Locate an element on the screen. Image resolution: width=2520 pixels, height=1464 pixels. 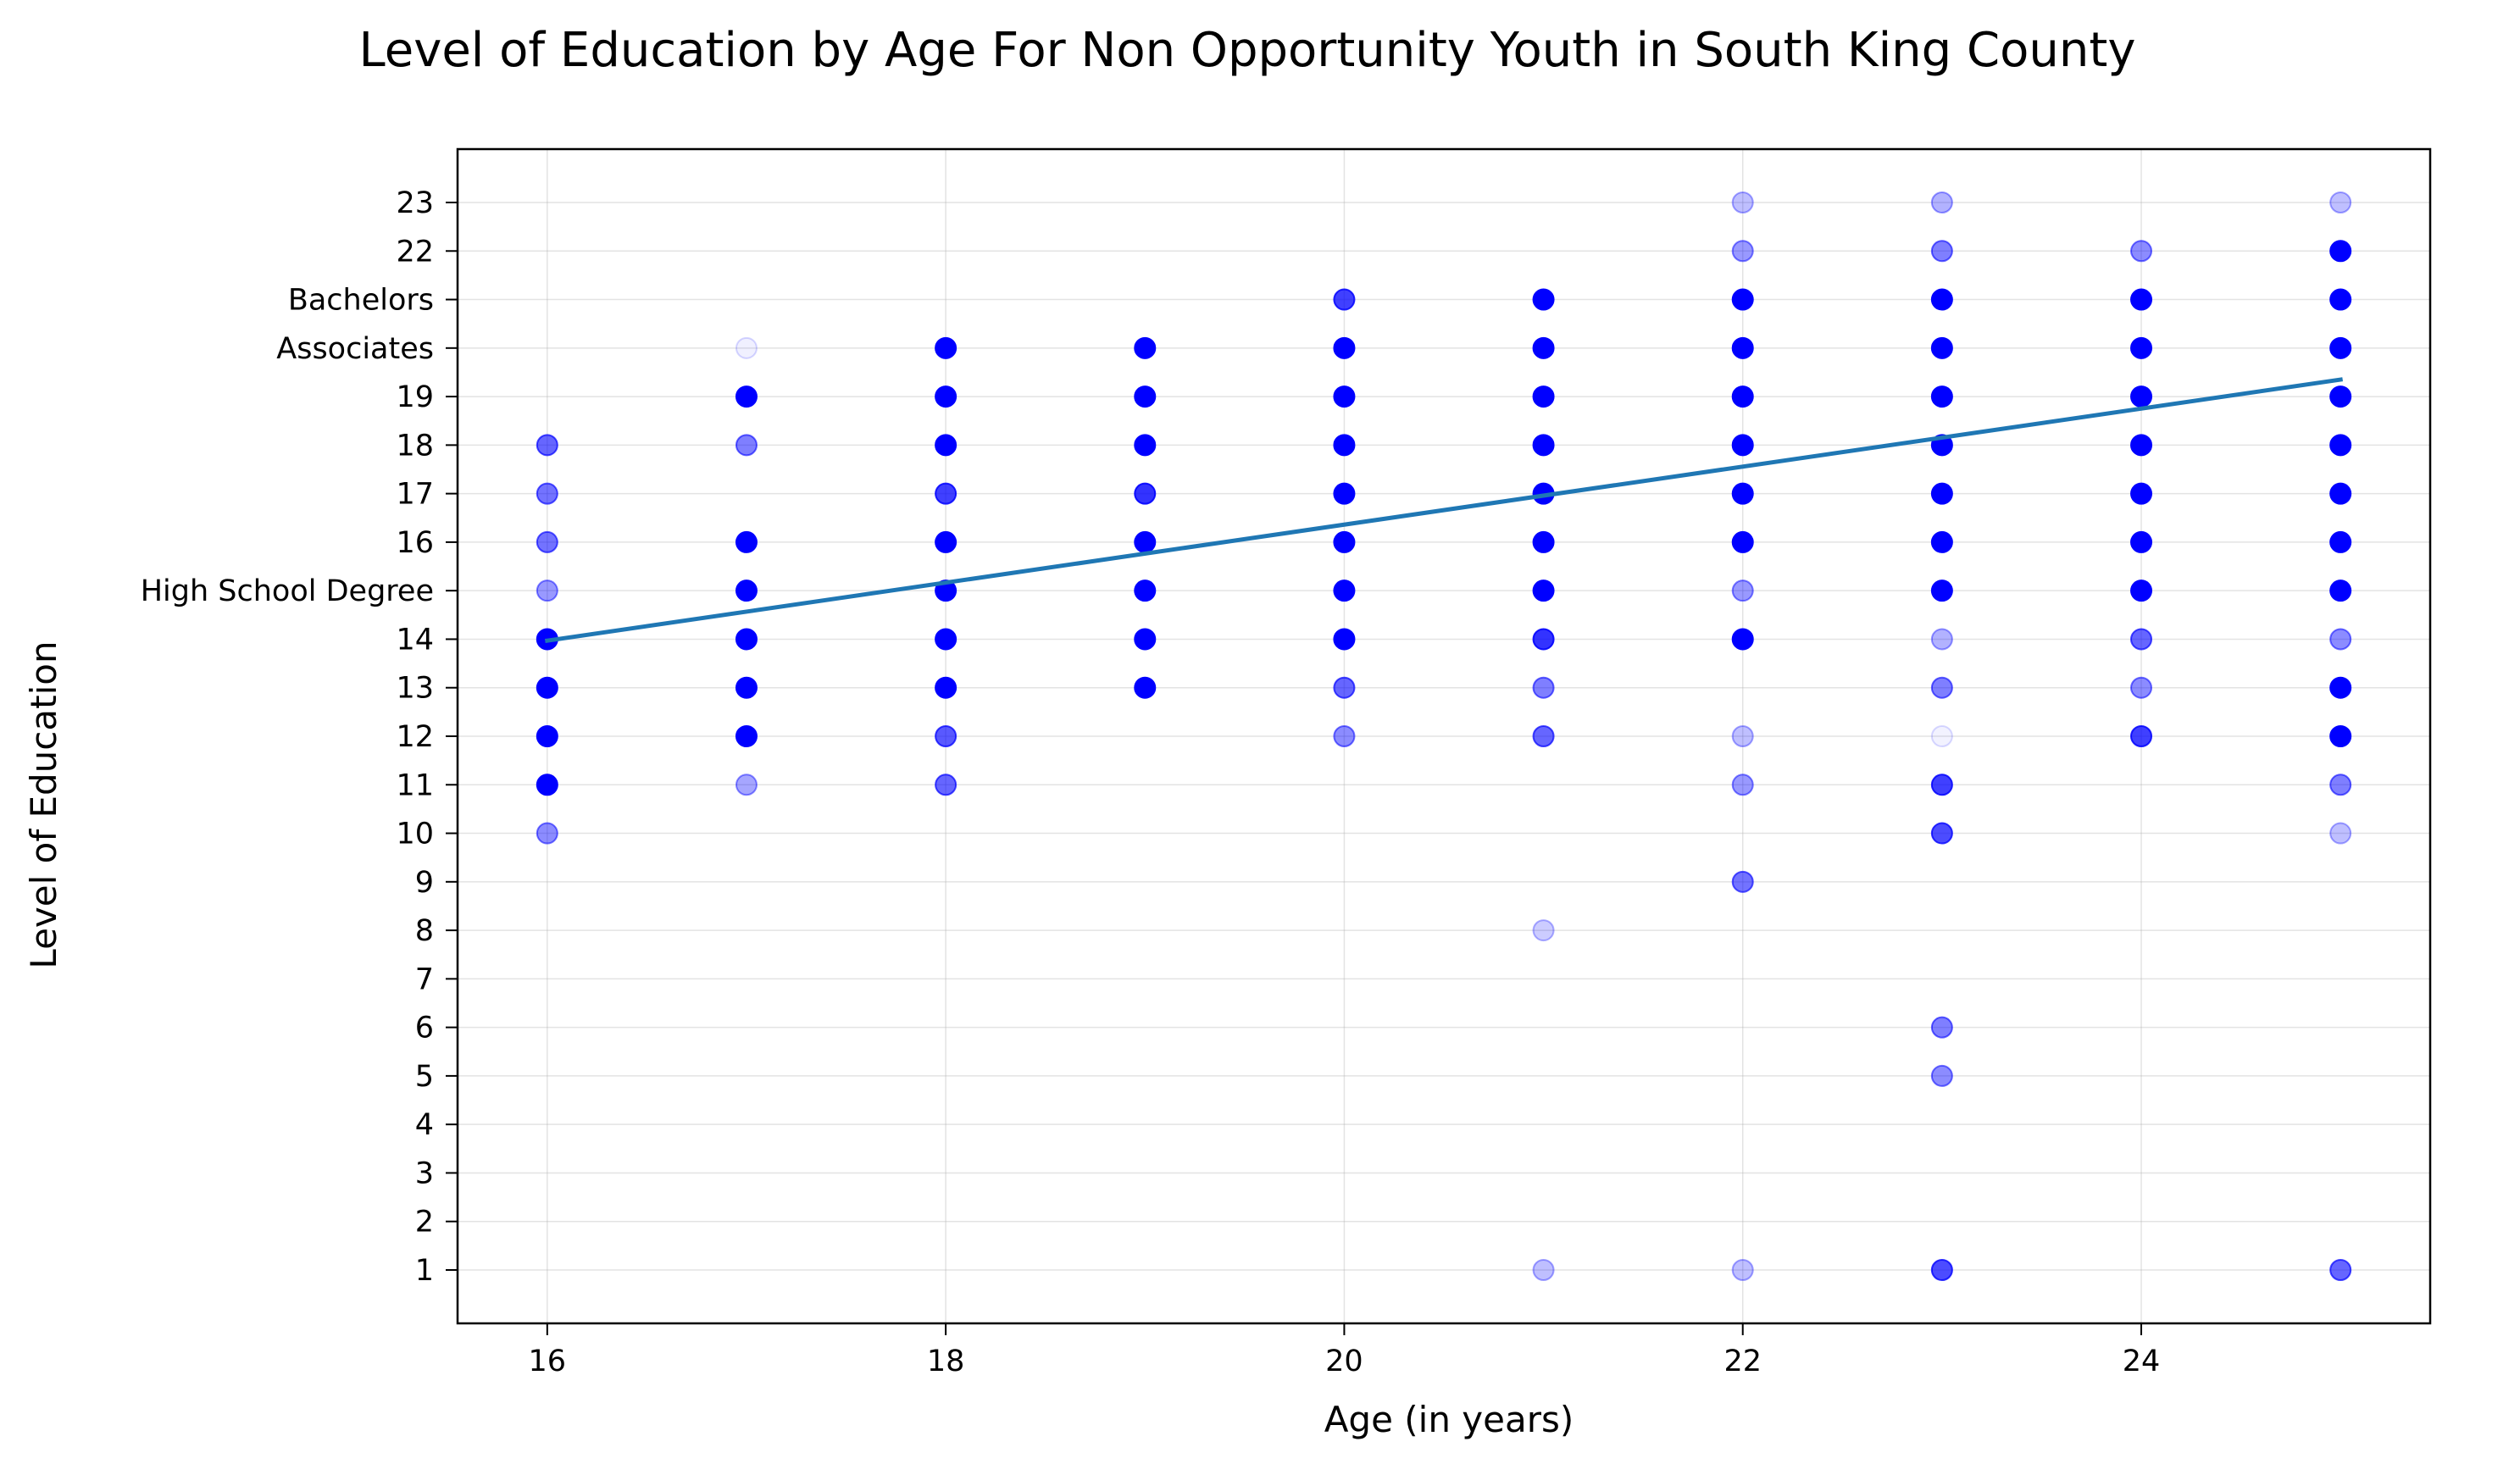
trend-line is located at coordinates (1444, 510).